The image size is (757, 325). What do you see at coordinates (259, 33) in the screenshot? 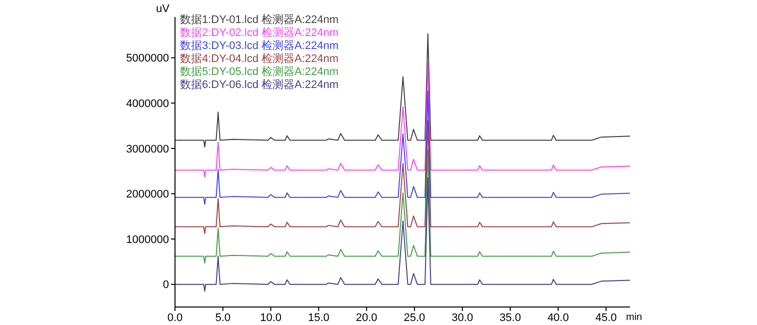
I see `text: 数据2:DY-02.lcd 检测器A:224nm` at bounding box center [259, 33].